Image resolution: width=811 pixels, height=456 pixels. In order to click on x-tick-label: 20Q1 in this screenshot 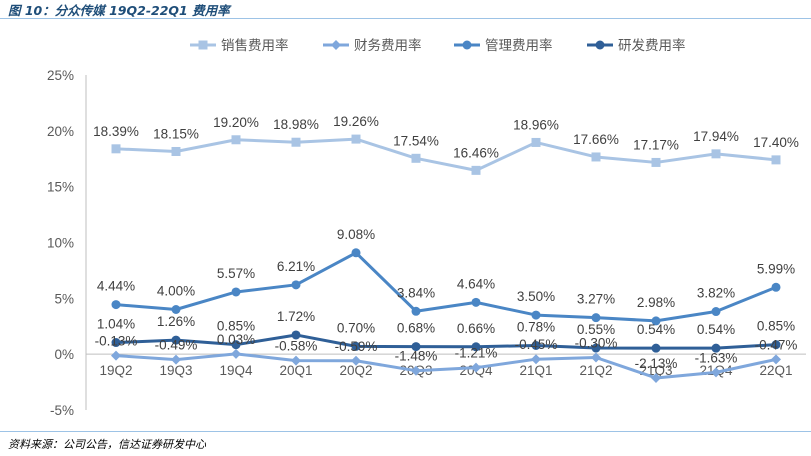, I will do `click(295, 370)`.